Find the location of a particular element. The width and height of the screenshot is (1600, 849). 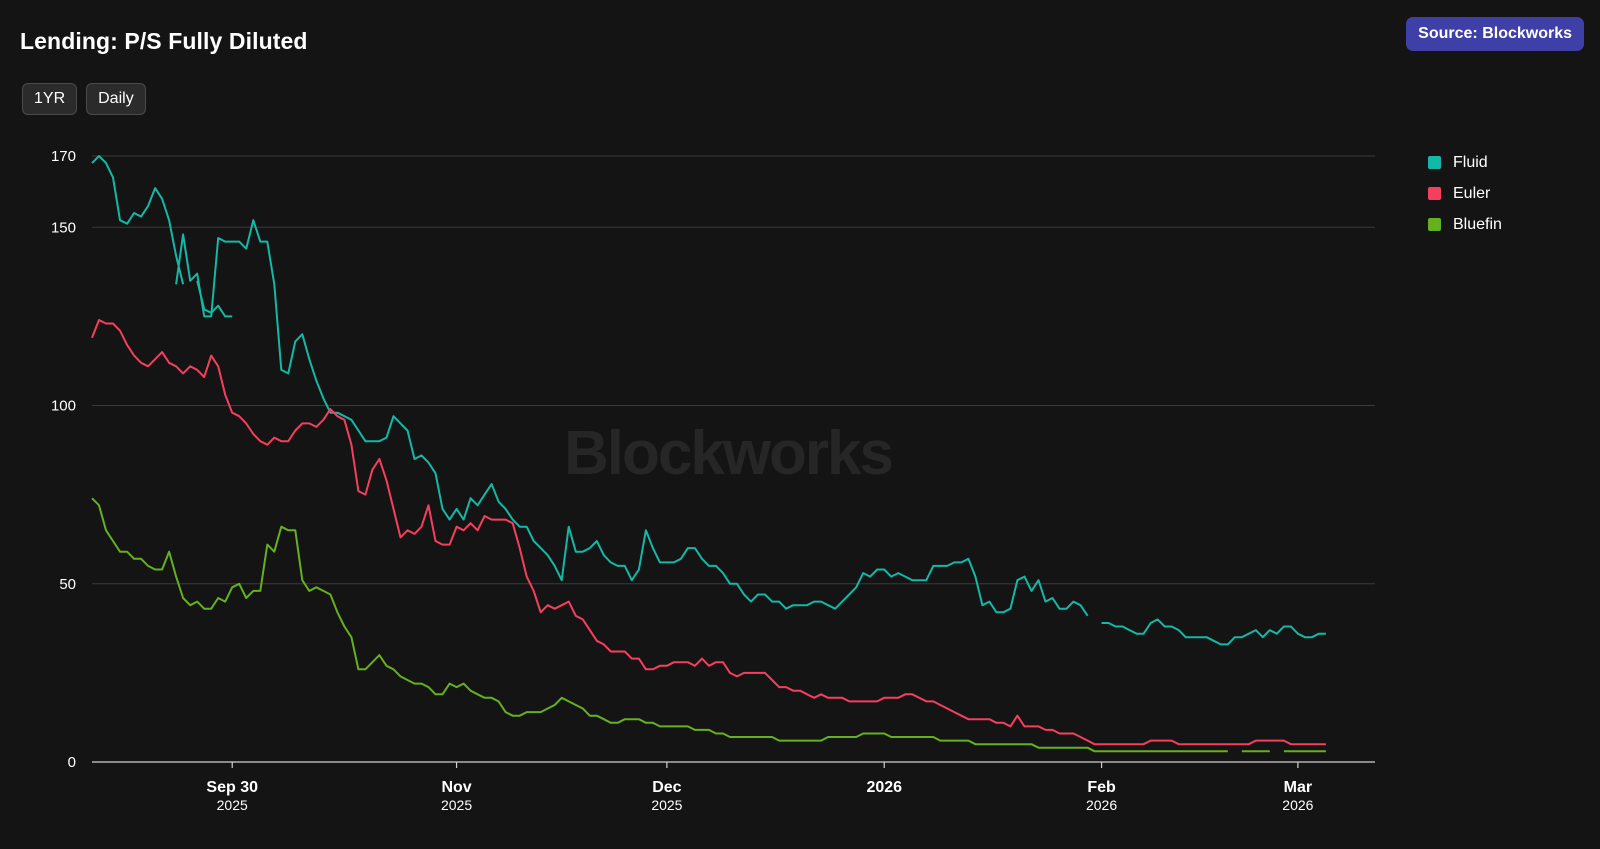

x-tick-label: Nov is located at coordinates (456, 787).